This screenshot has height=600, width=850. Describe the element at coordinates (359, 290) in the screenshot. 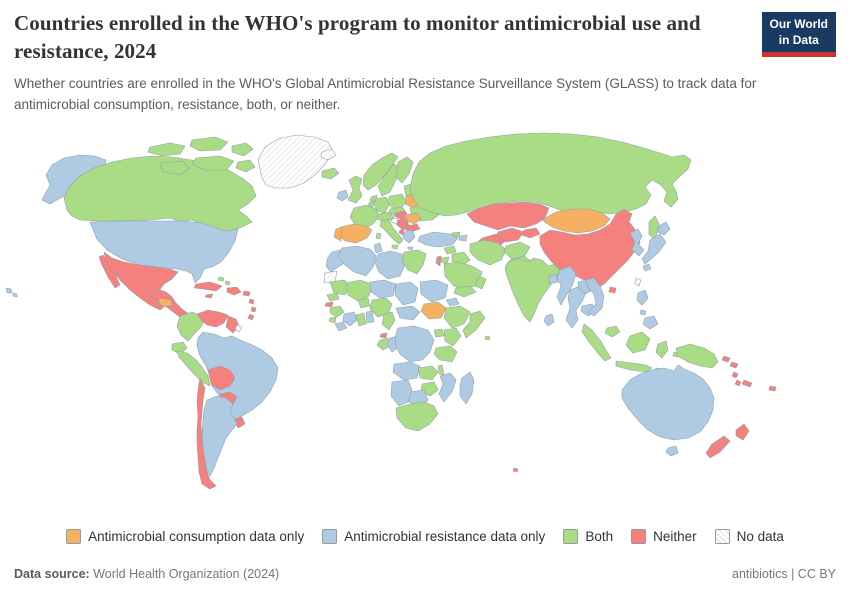

I see `region-mali` at that location.